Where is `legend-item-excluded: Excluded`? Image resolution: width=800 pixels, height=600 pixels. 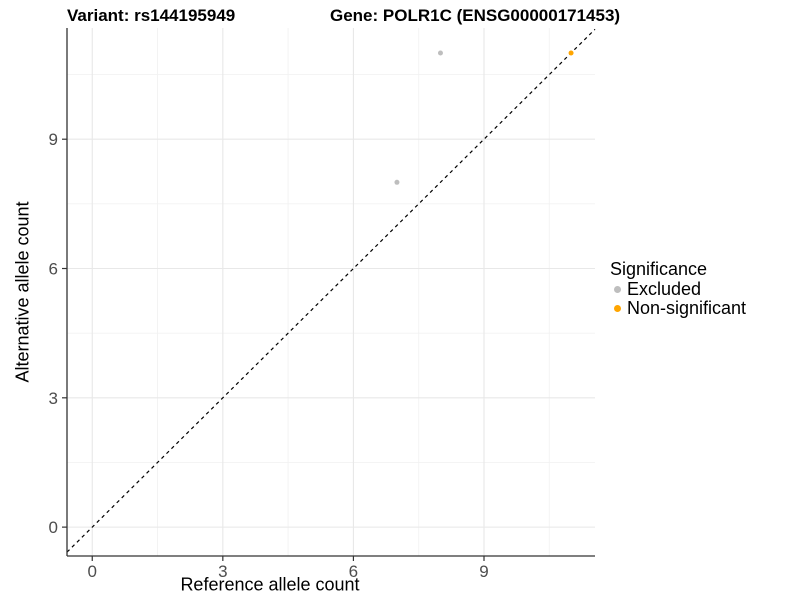 legend-item-excluded: Excluded is located at coordinates (678, 289).